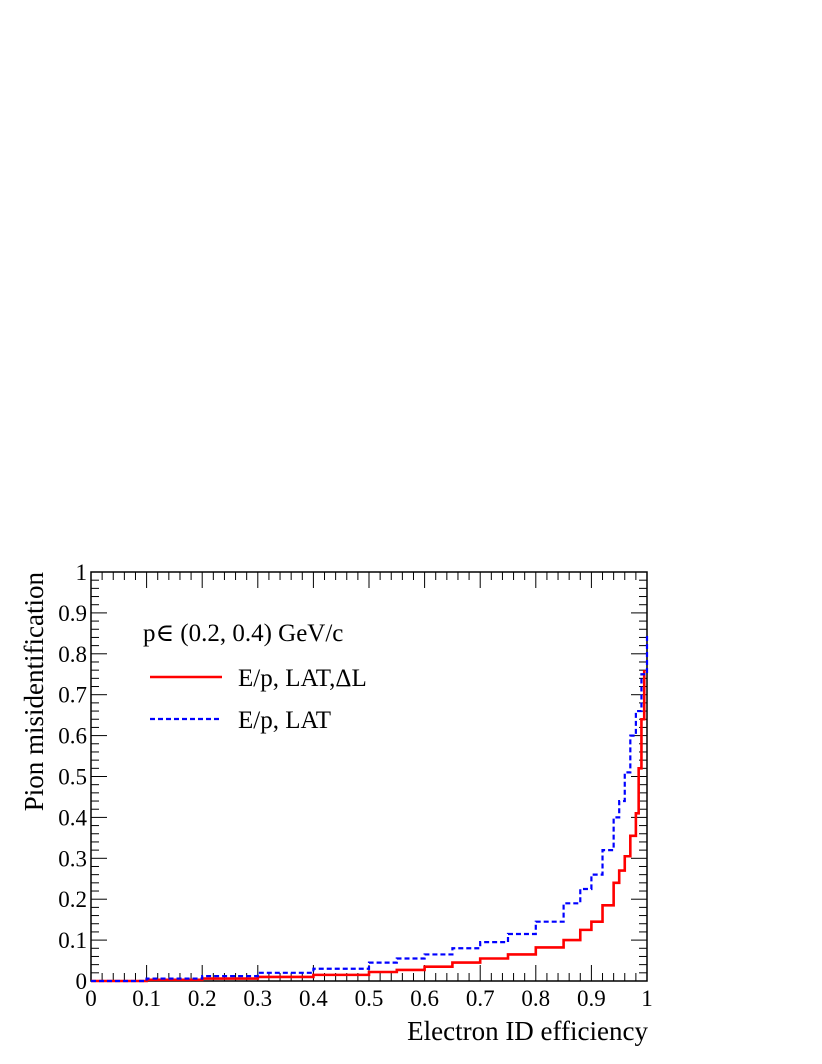 Image resolution: width=822 pixels, height=1064 pixels. I want to click on x-tick-label: 0.4, so click(313, 998).